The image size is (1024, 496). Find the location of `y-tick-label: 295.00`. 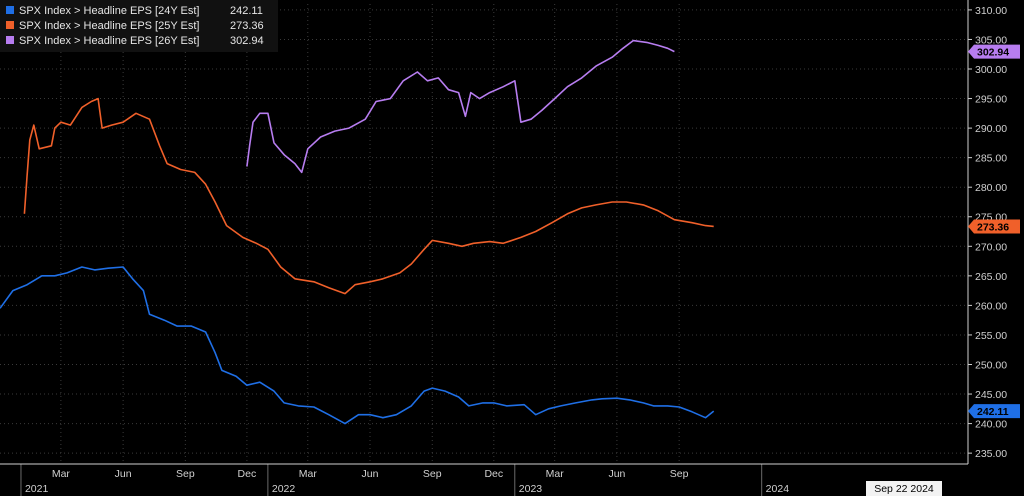

y-tick-label: 295.00 is located at coordinates (991, 100).